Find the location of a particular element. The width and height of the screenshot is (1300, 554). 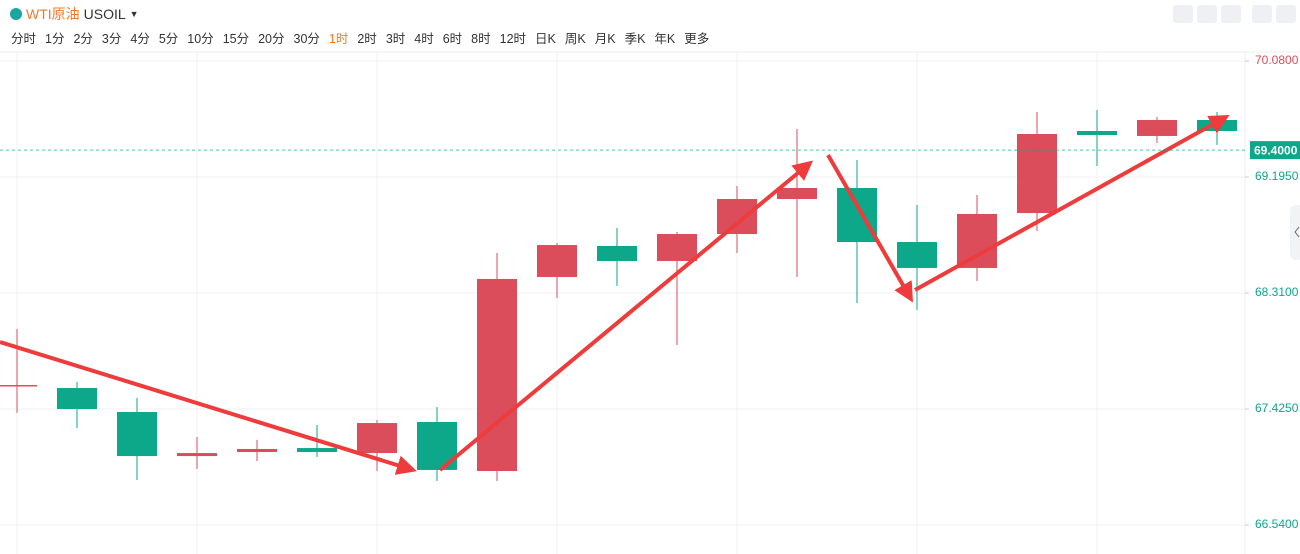

period-button: 12时 is located at coordinates (513, 39).